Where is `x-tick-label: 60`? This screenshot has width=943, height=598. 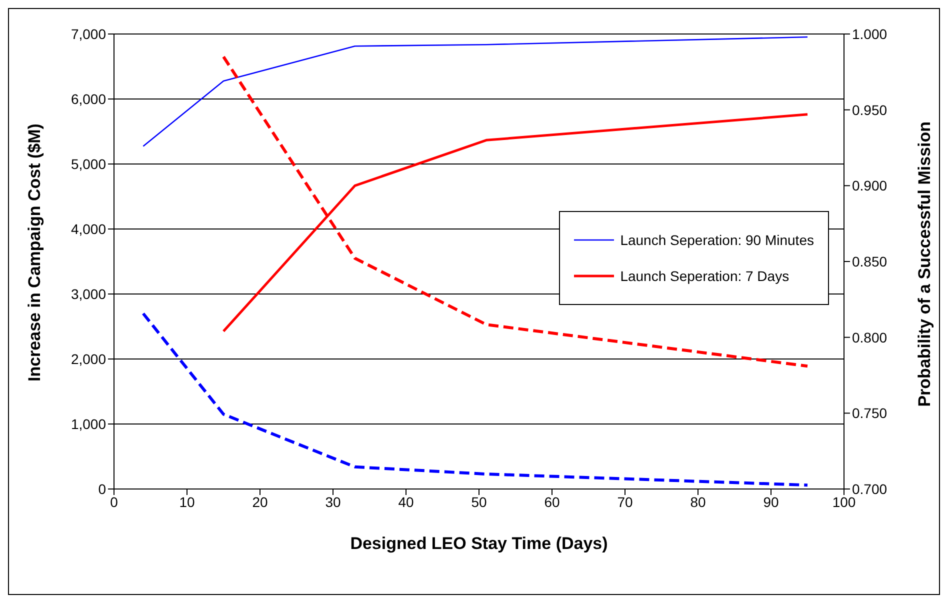
x-tick-label: 60 is located at coordinates (552, 502).